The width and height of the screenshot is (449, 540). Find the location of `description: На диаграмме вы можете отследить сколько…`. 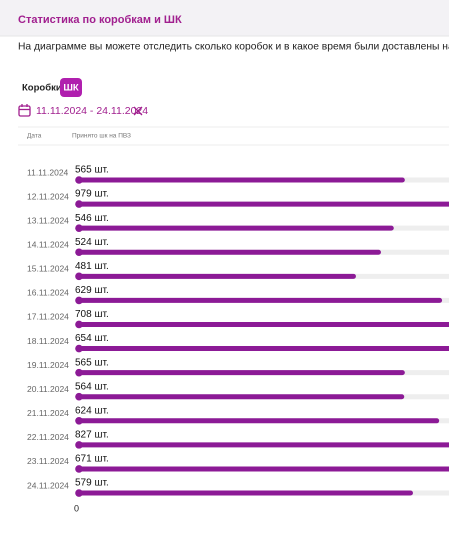

description: На диаграмме вы можете отследить сколько… is located at coordinates (233, 47).